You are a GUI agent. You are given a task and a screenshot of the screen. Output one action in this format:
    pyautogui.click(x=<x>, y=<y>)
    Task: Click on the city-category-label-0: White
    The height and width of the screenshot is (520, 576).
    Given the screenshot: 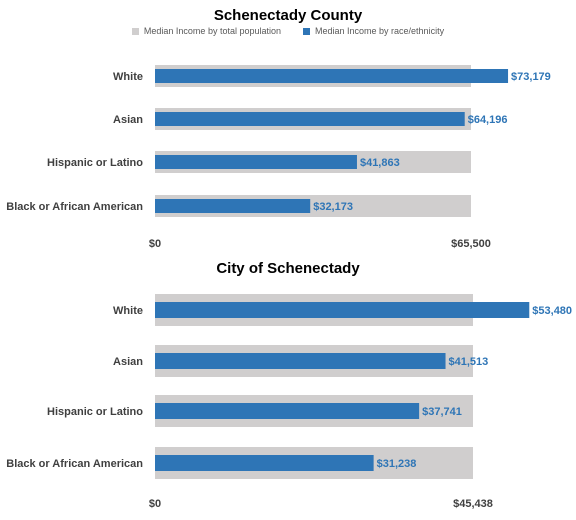 What is the action you would take?
    pyautogui.click(x=128, y=311)
    